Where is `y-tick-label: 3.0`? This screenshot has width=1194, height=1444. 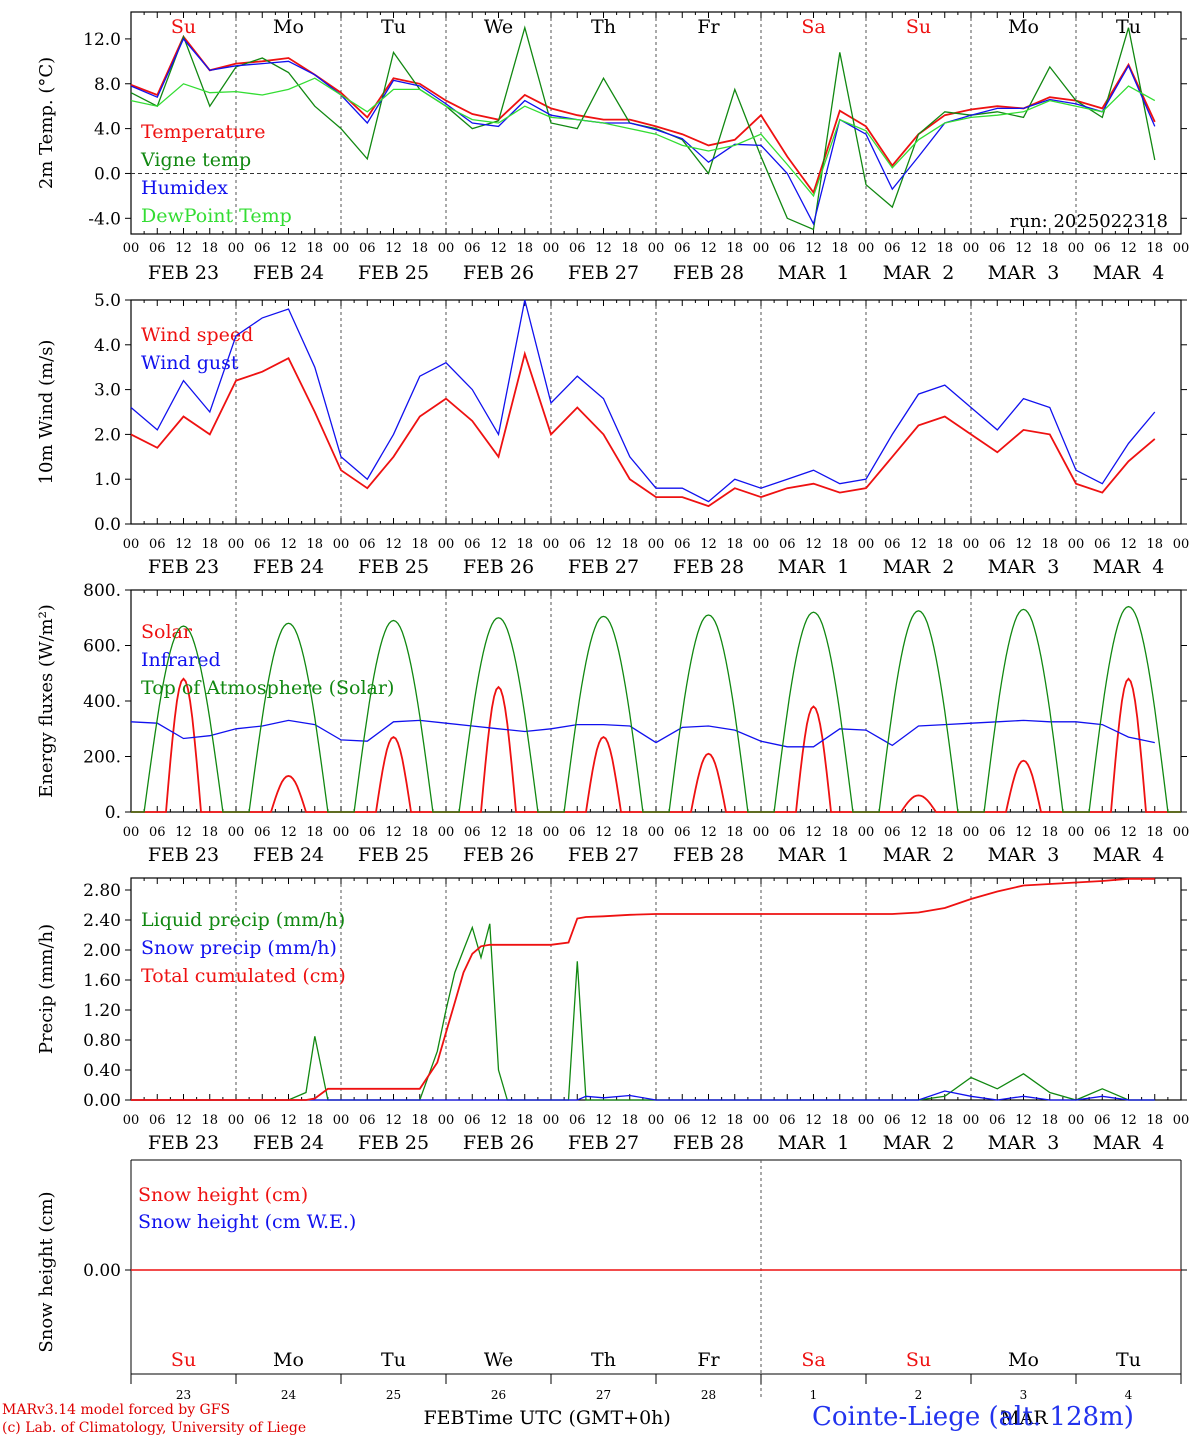
y-tick-label: 3.0 is located at coordinates (107, 391).